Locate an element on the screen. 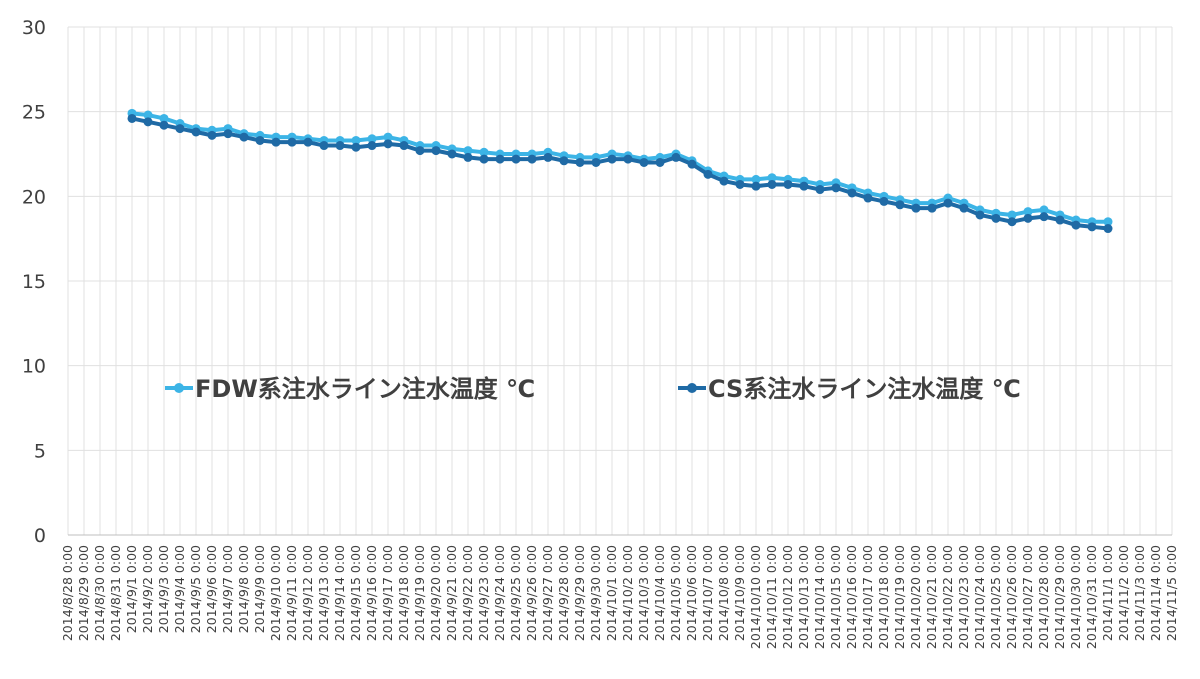  x-tick-label: 2014/9/22 0:00 is located at coordinates (467, 593).